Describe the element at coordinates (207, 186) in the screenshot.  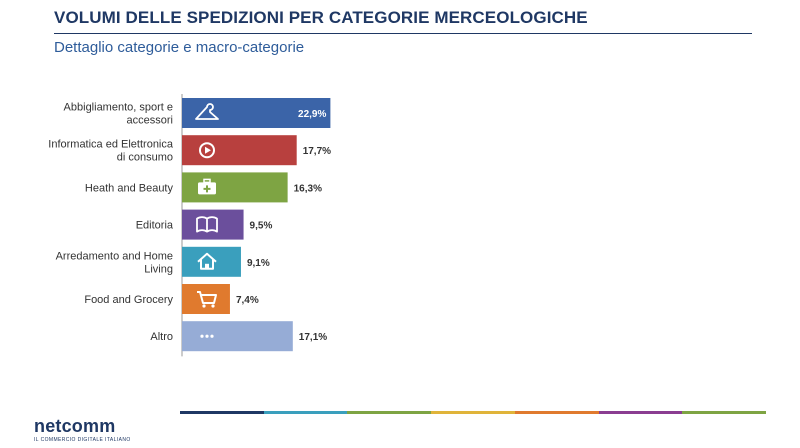
I see `medkit-icon` at that location.